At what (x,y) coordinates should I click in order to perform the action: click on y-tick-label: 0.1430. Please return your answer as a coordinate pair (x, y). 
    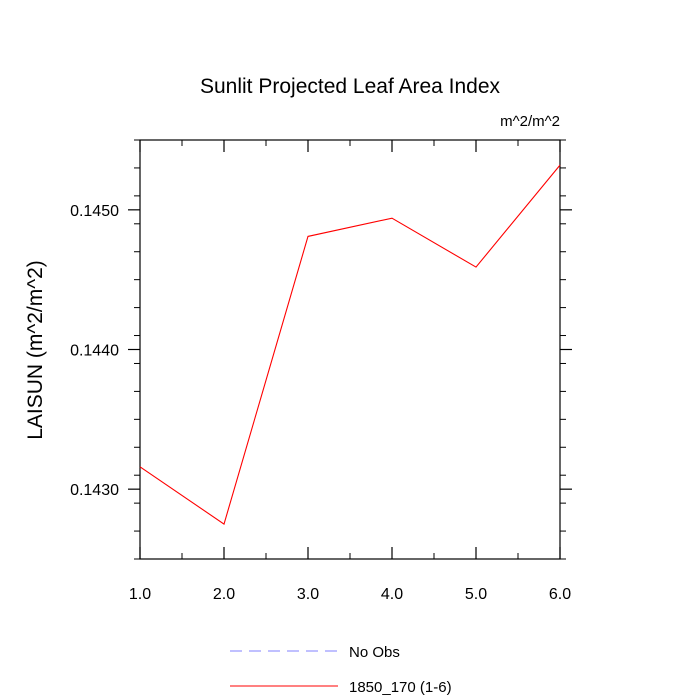
    Looking at the image, I should click on (94, 490).